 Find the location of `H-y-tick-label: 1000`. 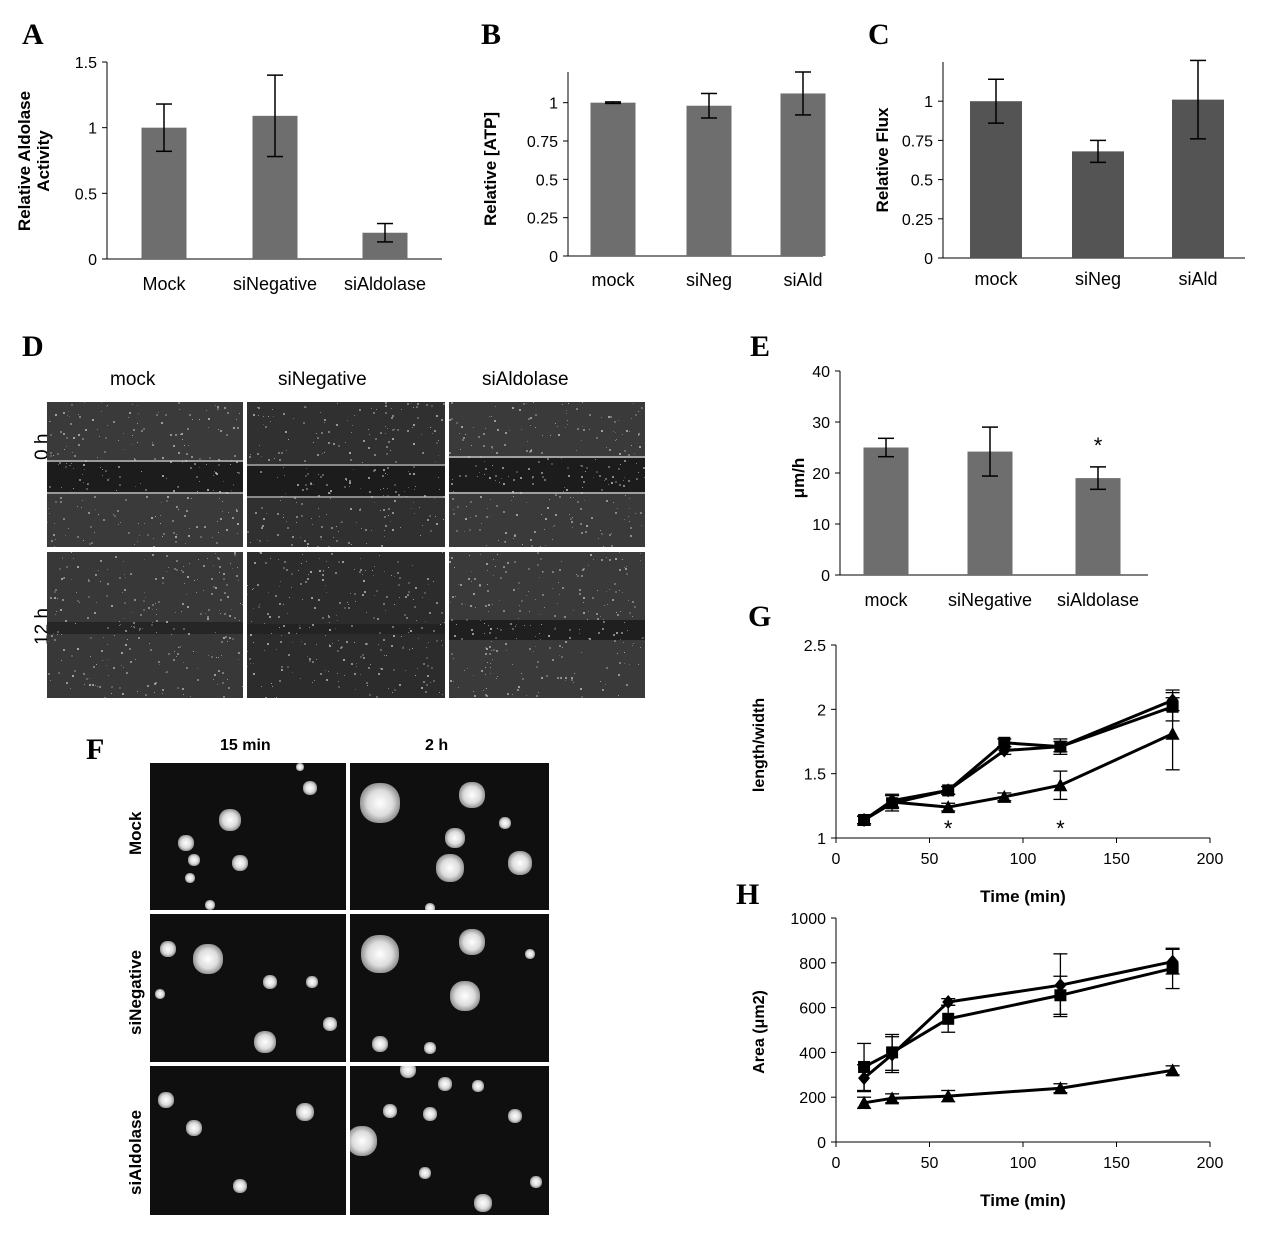

H-y-tick-label: 1000 is located at coordinates (808, 919).